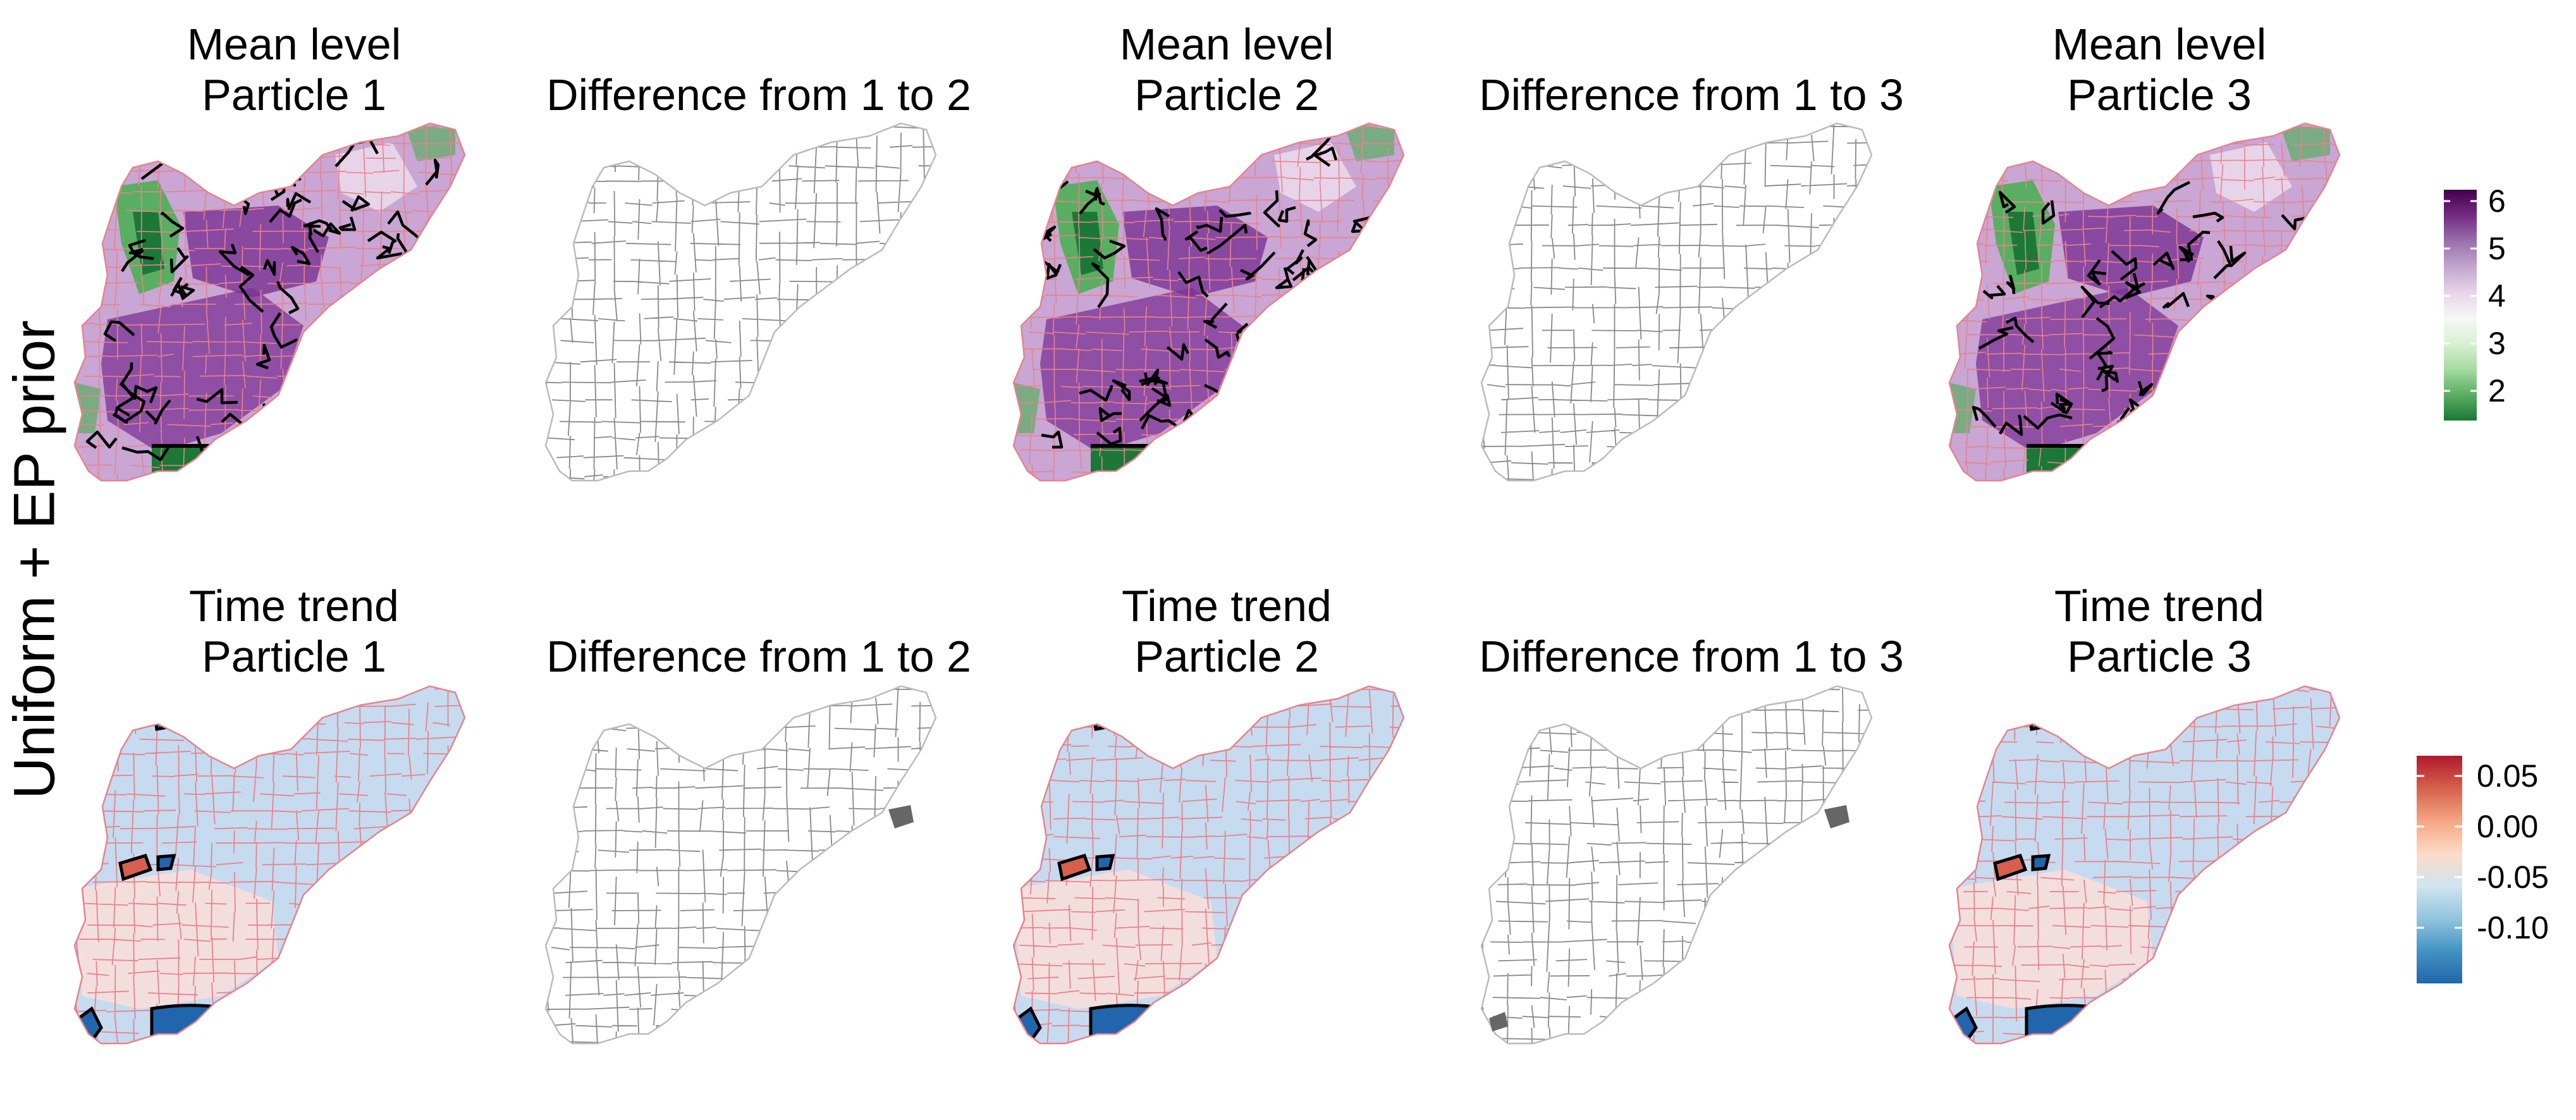 This screenshot has width=2576, height=1120. Describe the element at coordinates (2513, 927) in the screenshot. I see `legend-trend-tick: -0.10` at that location.